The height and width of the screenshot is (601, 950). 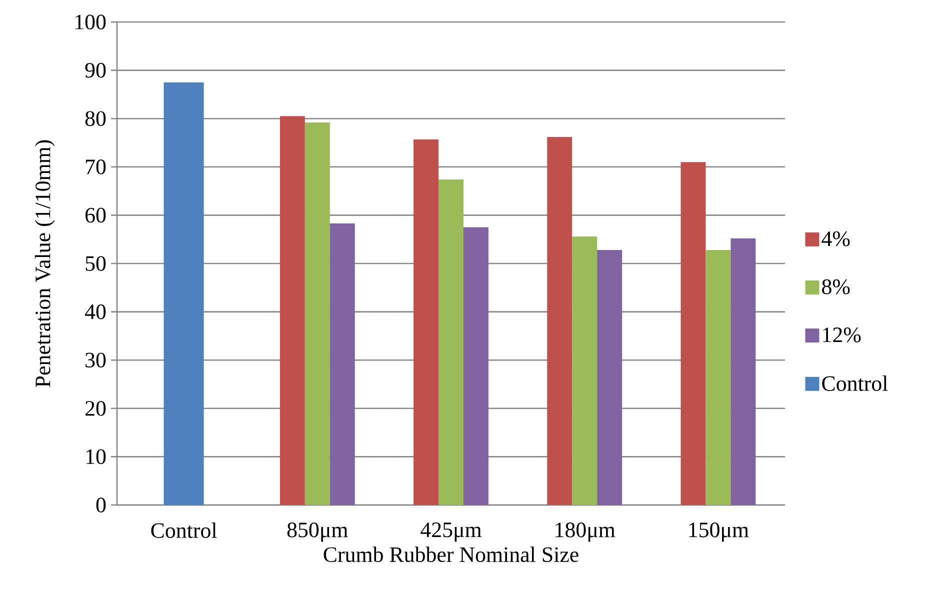 What do you see at coordinates (91, 22) in the screenshot?
I see `y-tick-label: 100` at bounding box center [91, 22].